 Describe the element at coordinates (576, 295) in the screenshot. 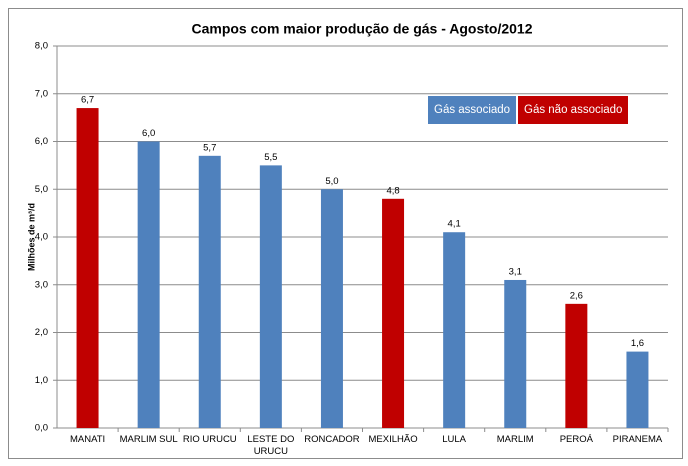

I see `value-label: 2,6` at that location.